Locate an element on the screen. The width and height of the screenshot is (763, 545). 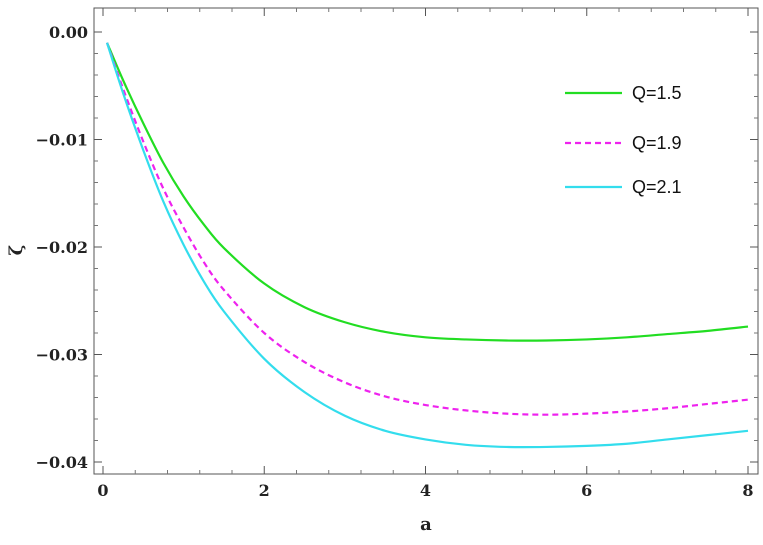
legend-label-1: Q=1.5 is located at coordinates (657, 93).